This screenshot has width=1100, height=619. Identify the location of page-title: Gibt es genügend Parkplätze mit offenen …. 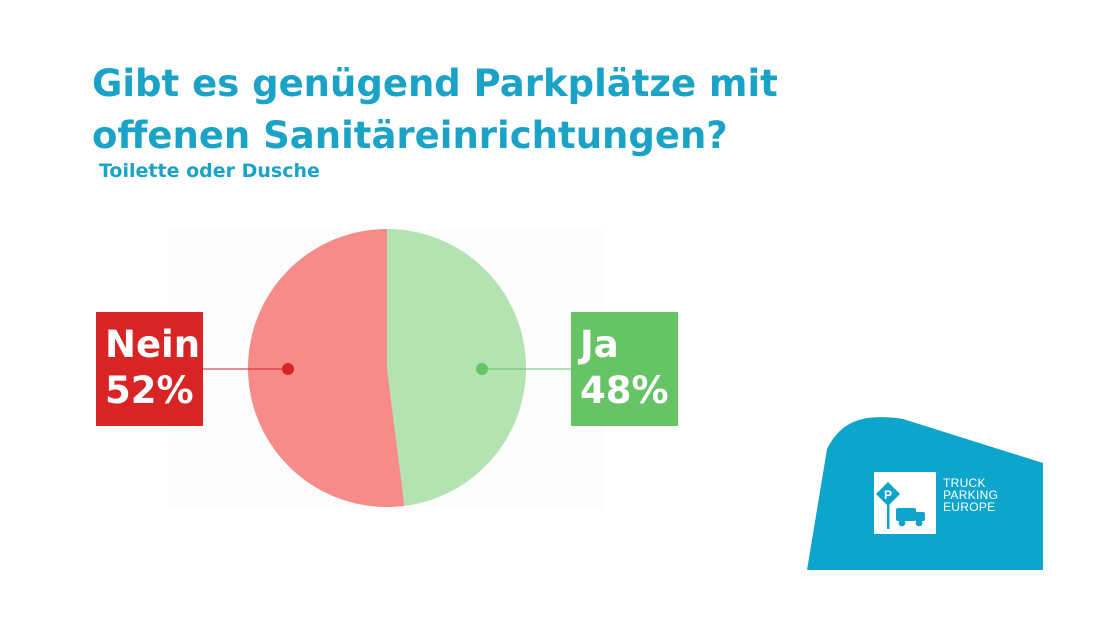
(435, 109).